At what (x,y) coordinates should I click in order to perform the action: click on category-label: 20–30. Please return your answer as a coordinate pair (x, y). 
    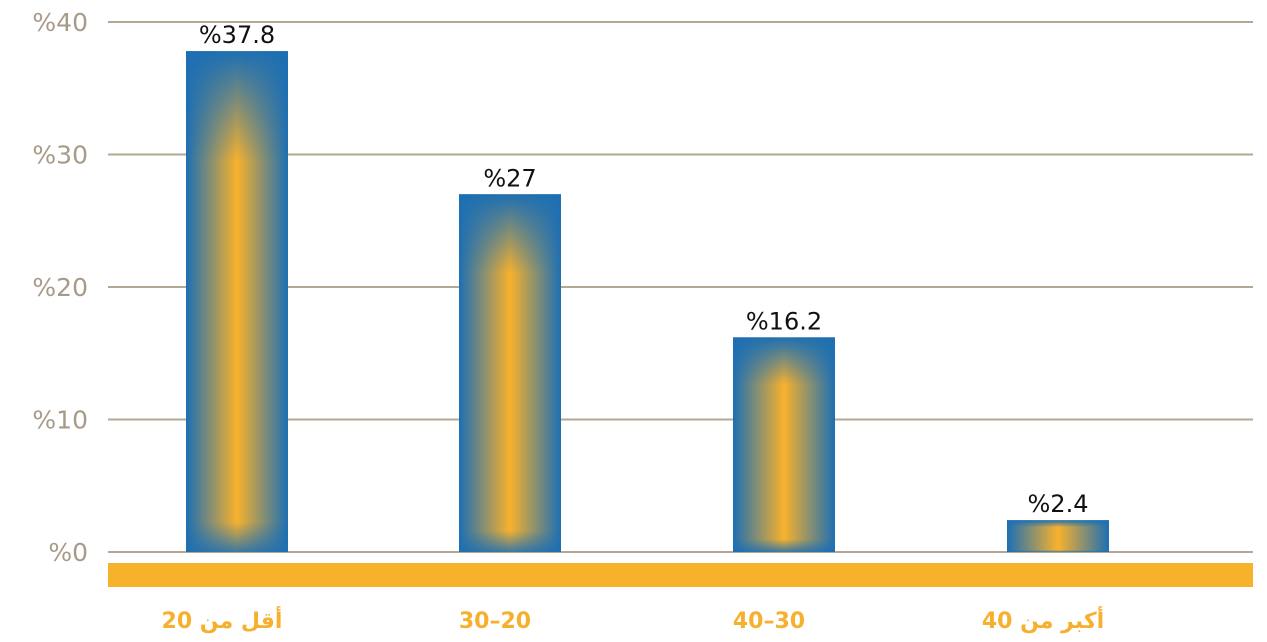
    Looking at the image, I should click on (495, 621).